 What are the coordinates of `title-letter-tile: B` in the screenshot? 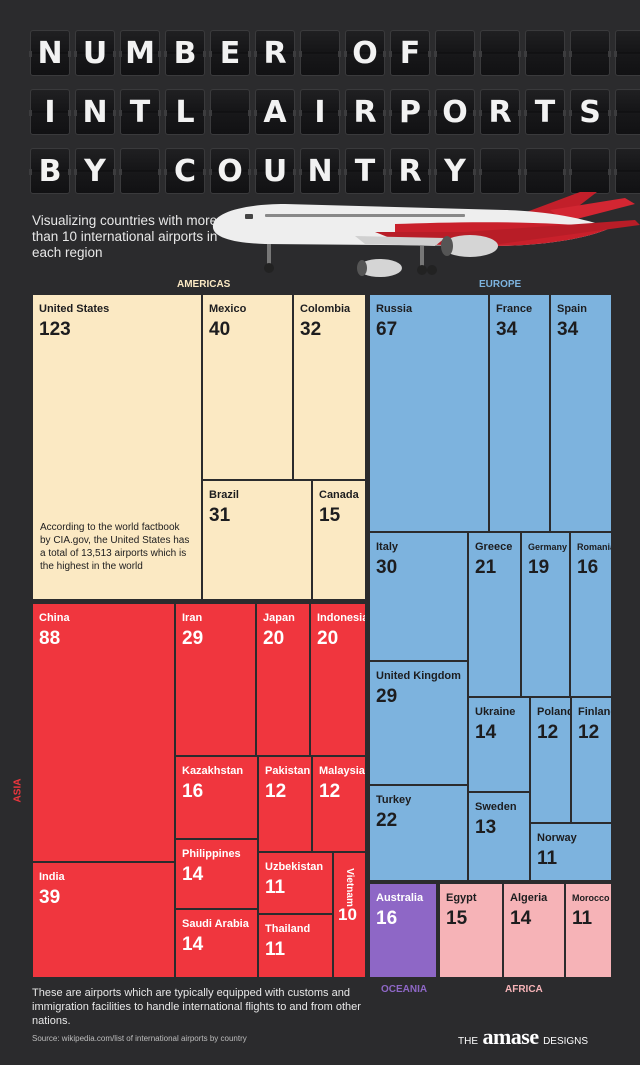 It's located at (185, 53).